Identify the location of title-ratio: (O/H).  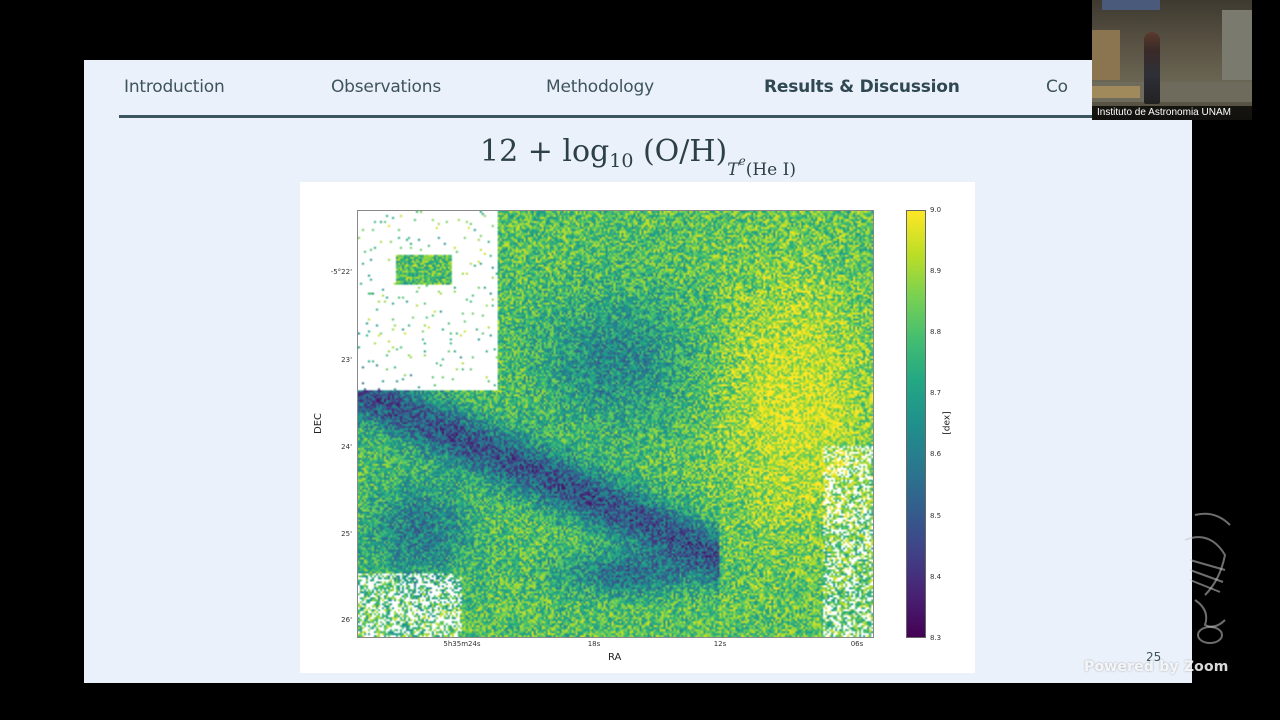
(680, 151).